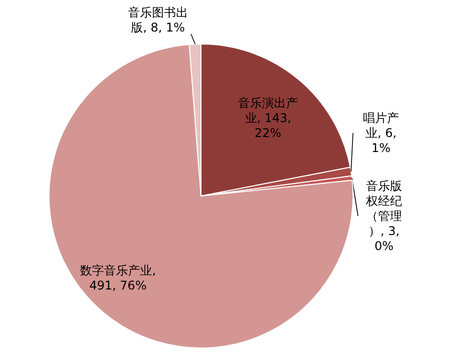 The width and height of the screenshot is (451, 354). I want to click on slice-label: 音乐版权经纪（管理）, 3, 0%, so click(383, 216).